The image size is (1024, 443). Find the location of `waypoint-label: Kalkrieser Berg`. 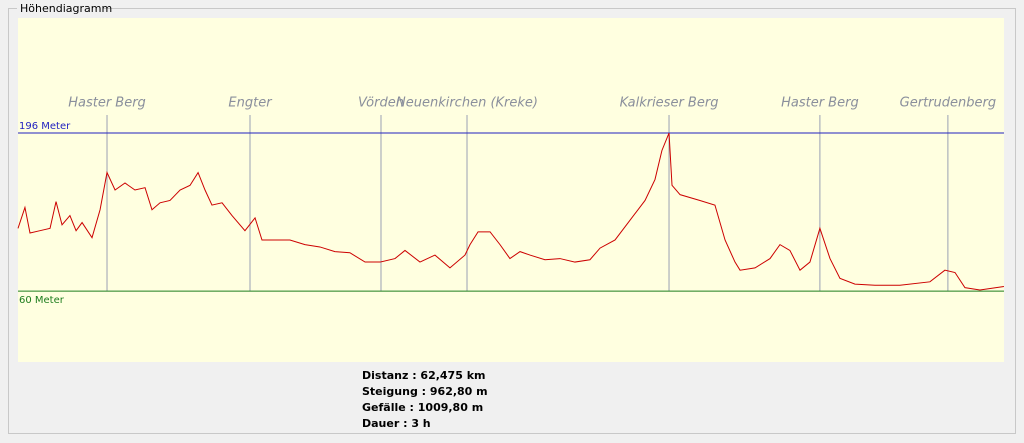

waypoint-label: Kalkrieser Berg is located at coordinates (669, 103).